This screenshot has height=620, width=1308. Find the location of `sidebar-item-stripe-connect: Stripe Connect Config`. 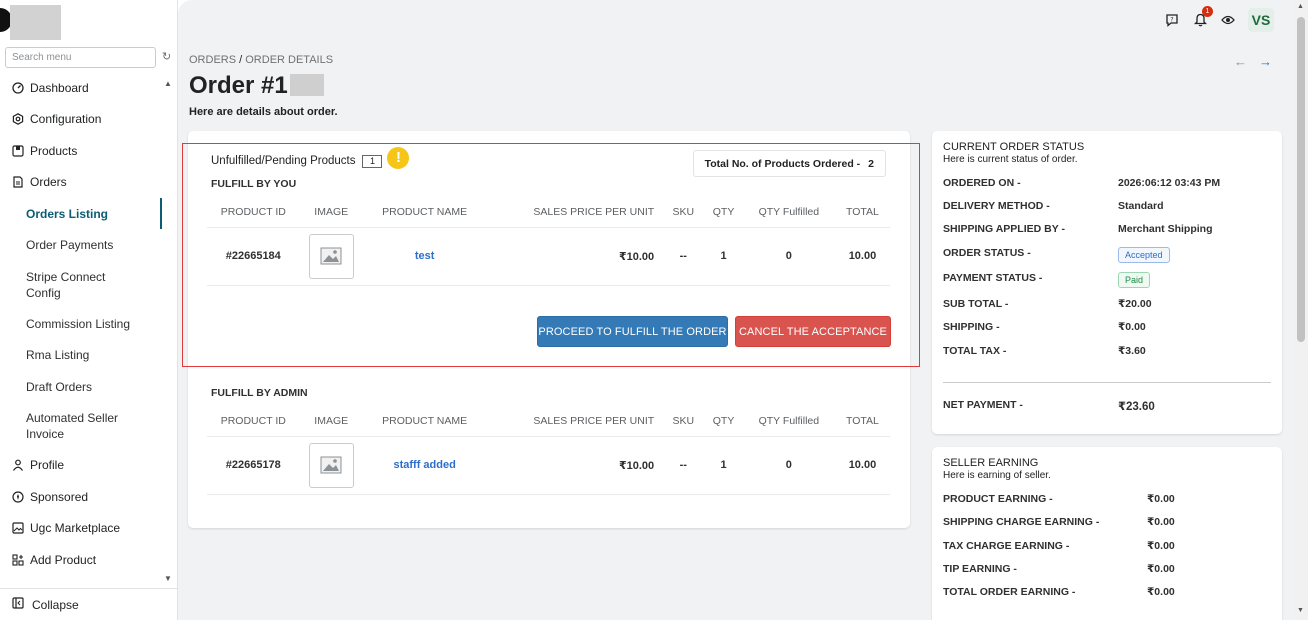

sidebar-item-stripe-connect: Stripe Connect Config is located at coordinates (82, 284).